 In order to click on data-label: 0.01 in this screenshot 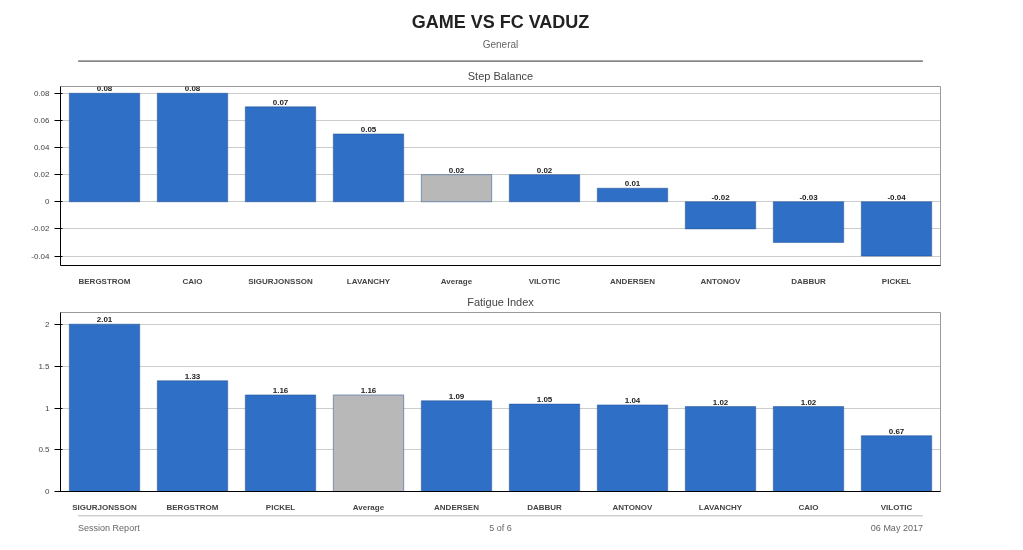, I will do `click(632, 184)`.